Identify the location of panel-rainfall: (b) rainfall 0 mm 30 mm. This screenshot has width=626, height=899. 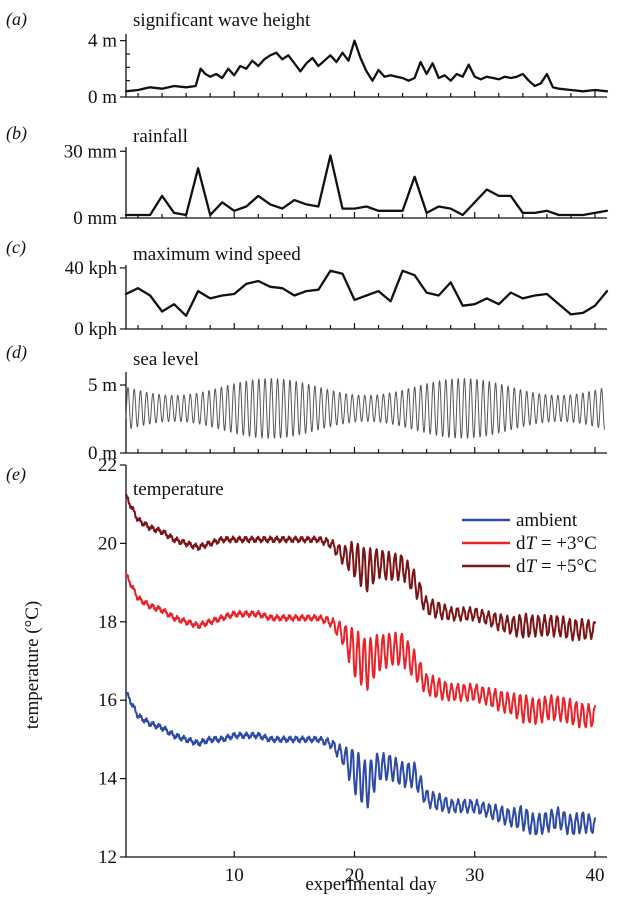
(307, 176).